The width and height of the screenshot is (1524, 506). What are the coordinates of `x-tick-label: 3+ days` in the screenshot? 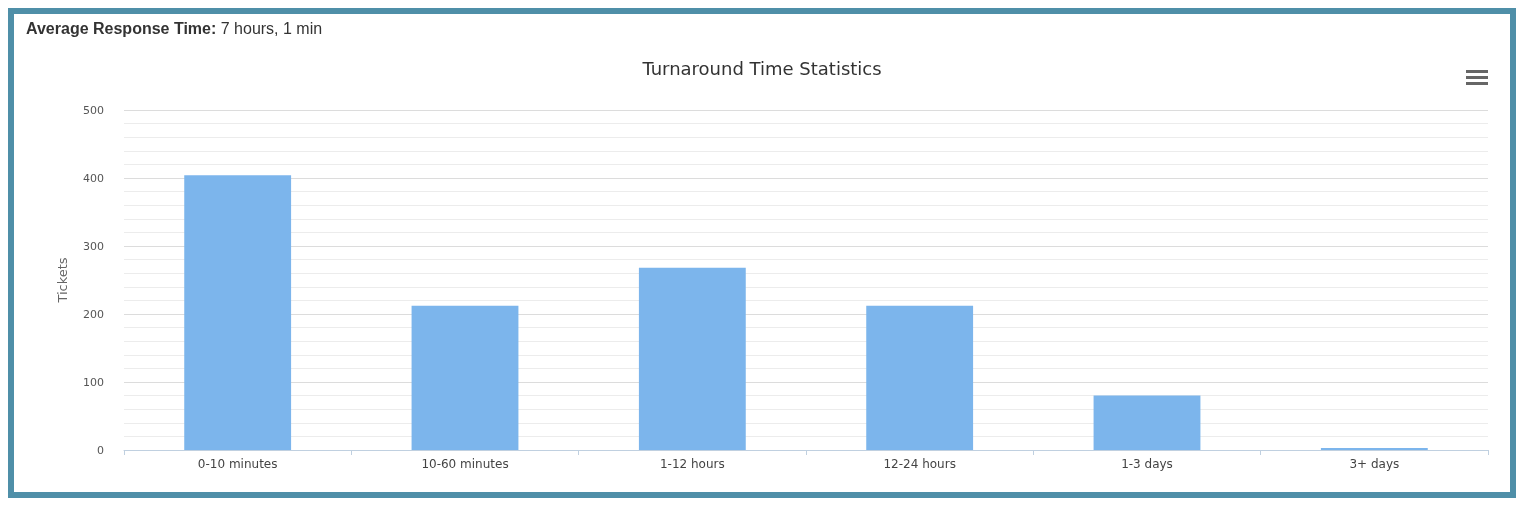 It's located at (1374, 464).